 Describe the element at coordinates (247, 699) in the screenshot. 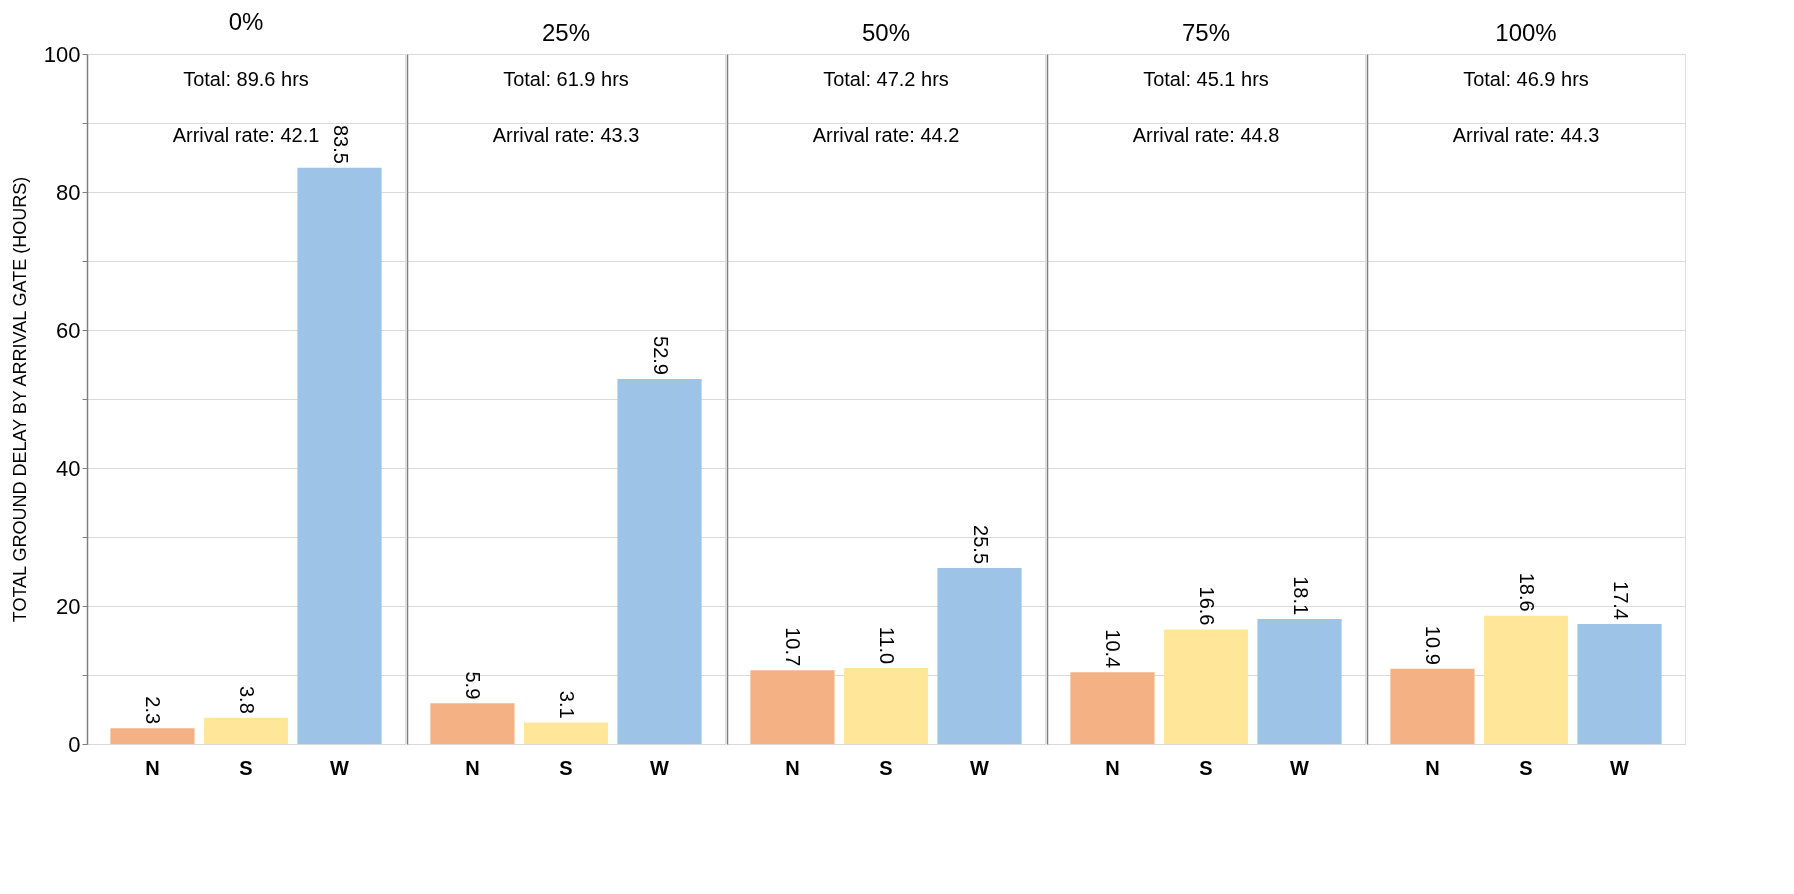

I see `data-label: 3.8` at that location.